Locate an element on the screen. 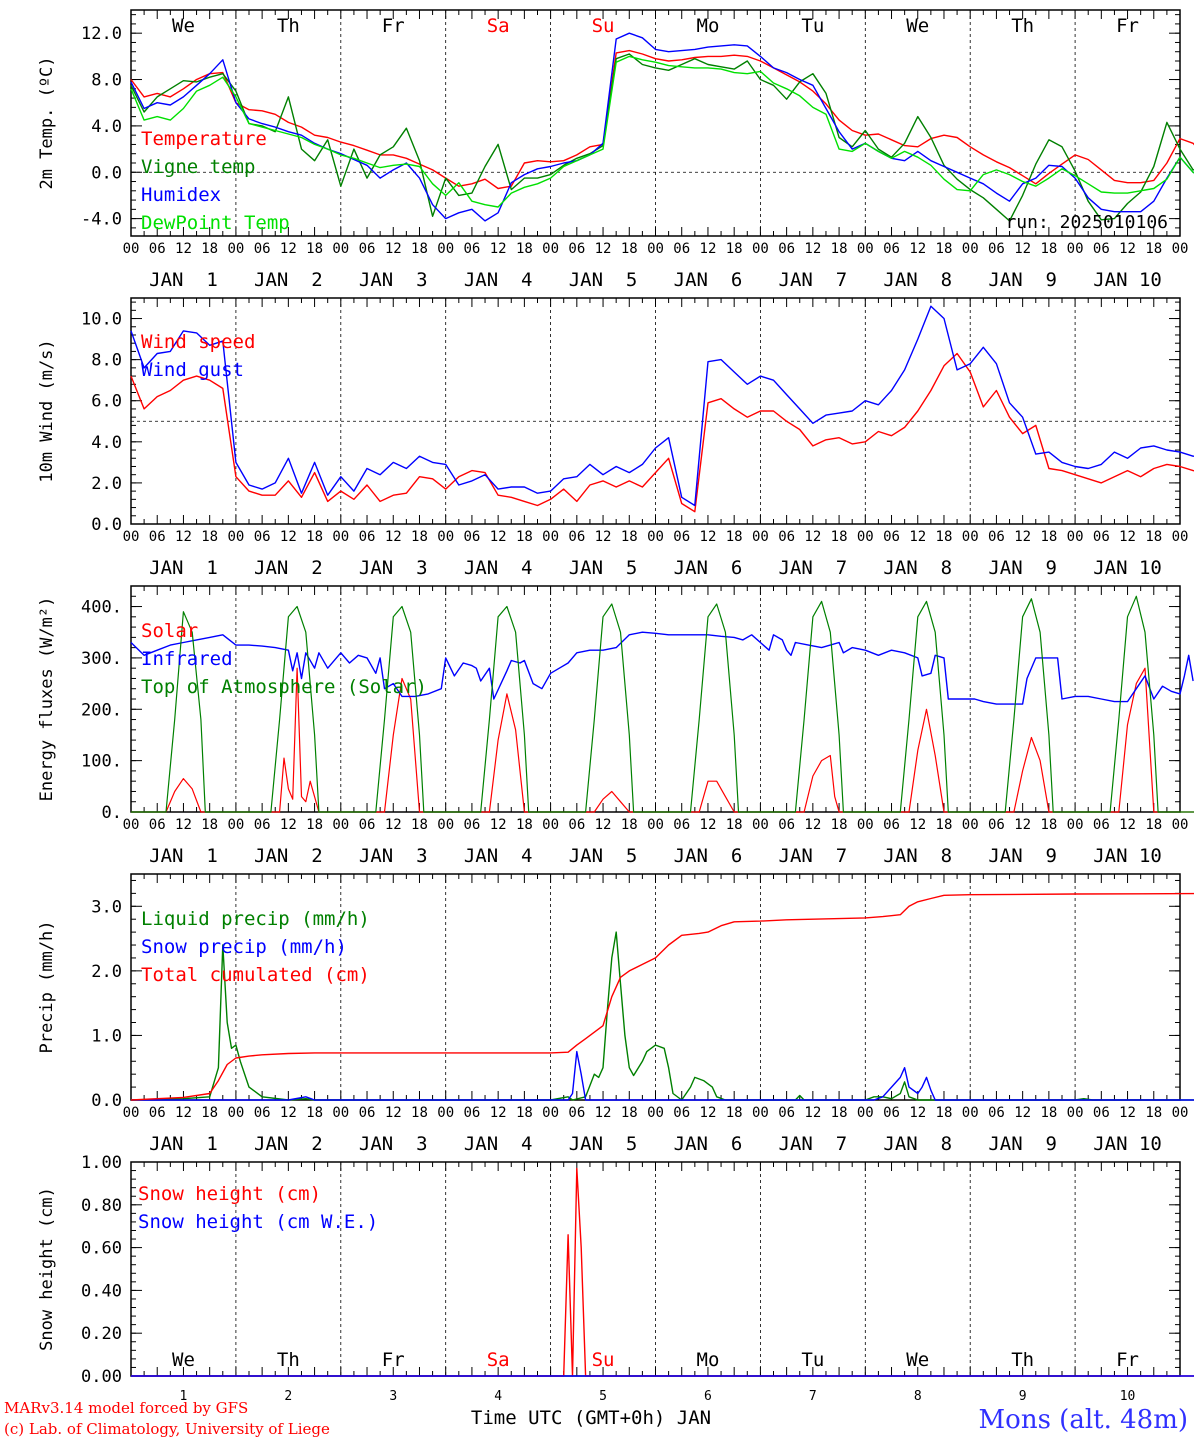  legend-entry: Snow precip (mm/h) is located at coordinates (244, 947).